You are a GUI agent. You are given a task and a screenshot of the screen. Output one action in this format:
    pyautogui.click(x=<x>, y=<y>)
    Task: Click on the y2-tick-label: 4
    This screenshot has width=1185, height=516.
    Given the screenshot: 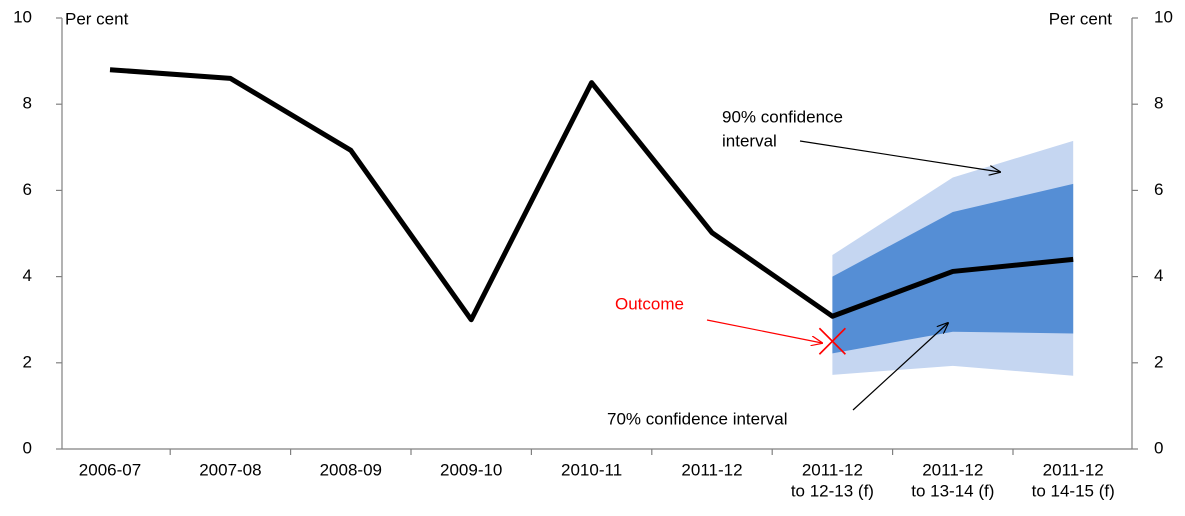 What is the action you would take?
    pyautogui.click(x=1158, y=275)
    